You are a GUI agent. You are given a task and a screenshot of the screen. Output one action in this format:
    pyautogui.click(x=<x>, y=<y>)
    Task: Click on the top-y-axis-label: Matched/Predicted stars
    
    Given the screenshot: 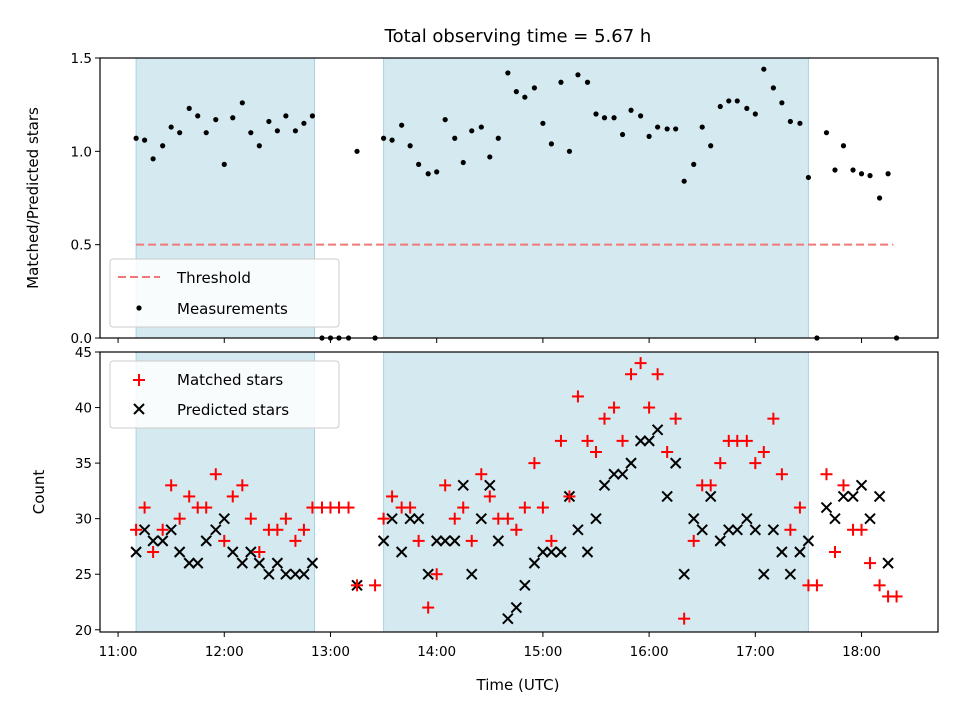 What is the action you would take?
    pyautogui.click(x=33, y=198)
    